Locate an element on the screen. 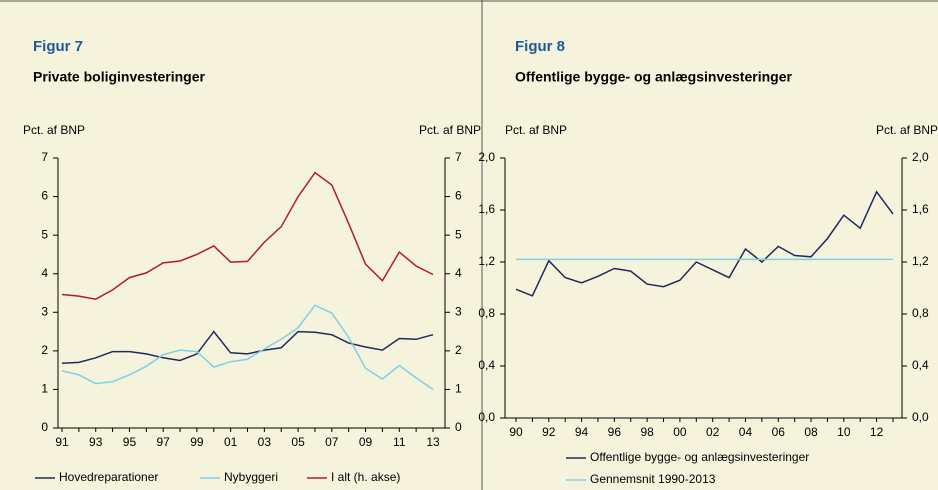 Image resolution: width=938 pixels, height=490 pixels. x-tick-label: 10 is located at coordinates (844, 432).